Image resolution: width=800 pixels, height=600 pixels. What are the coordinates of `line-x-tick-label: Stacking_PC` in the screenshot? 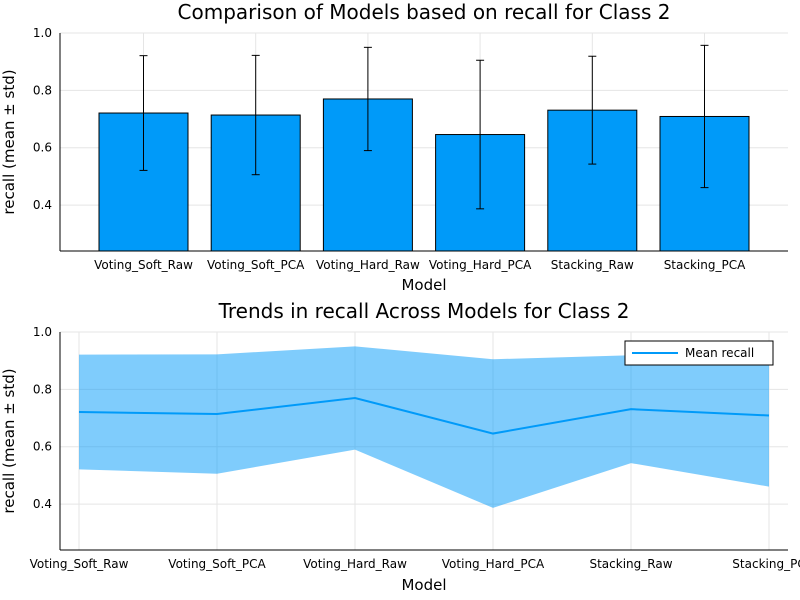 It's located at (766, 564).